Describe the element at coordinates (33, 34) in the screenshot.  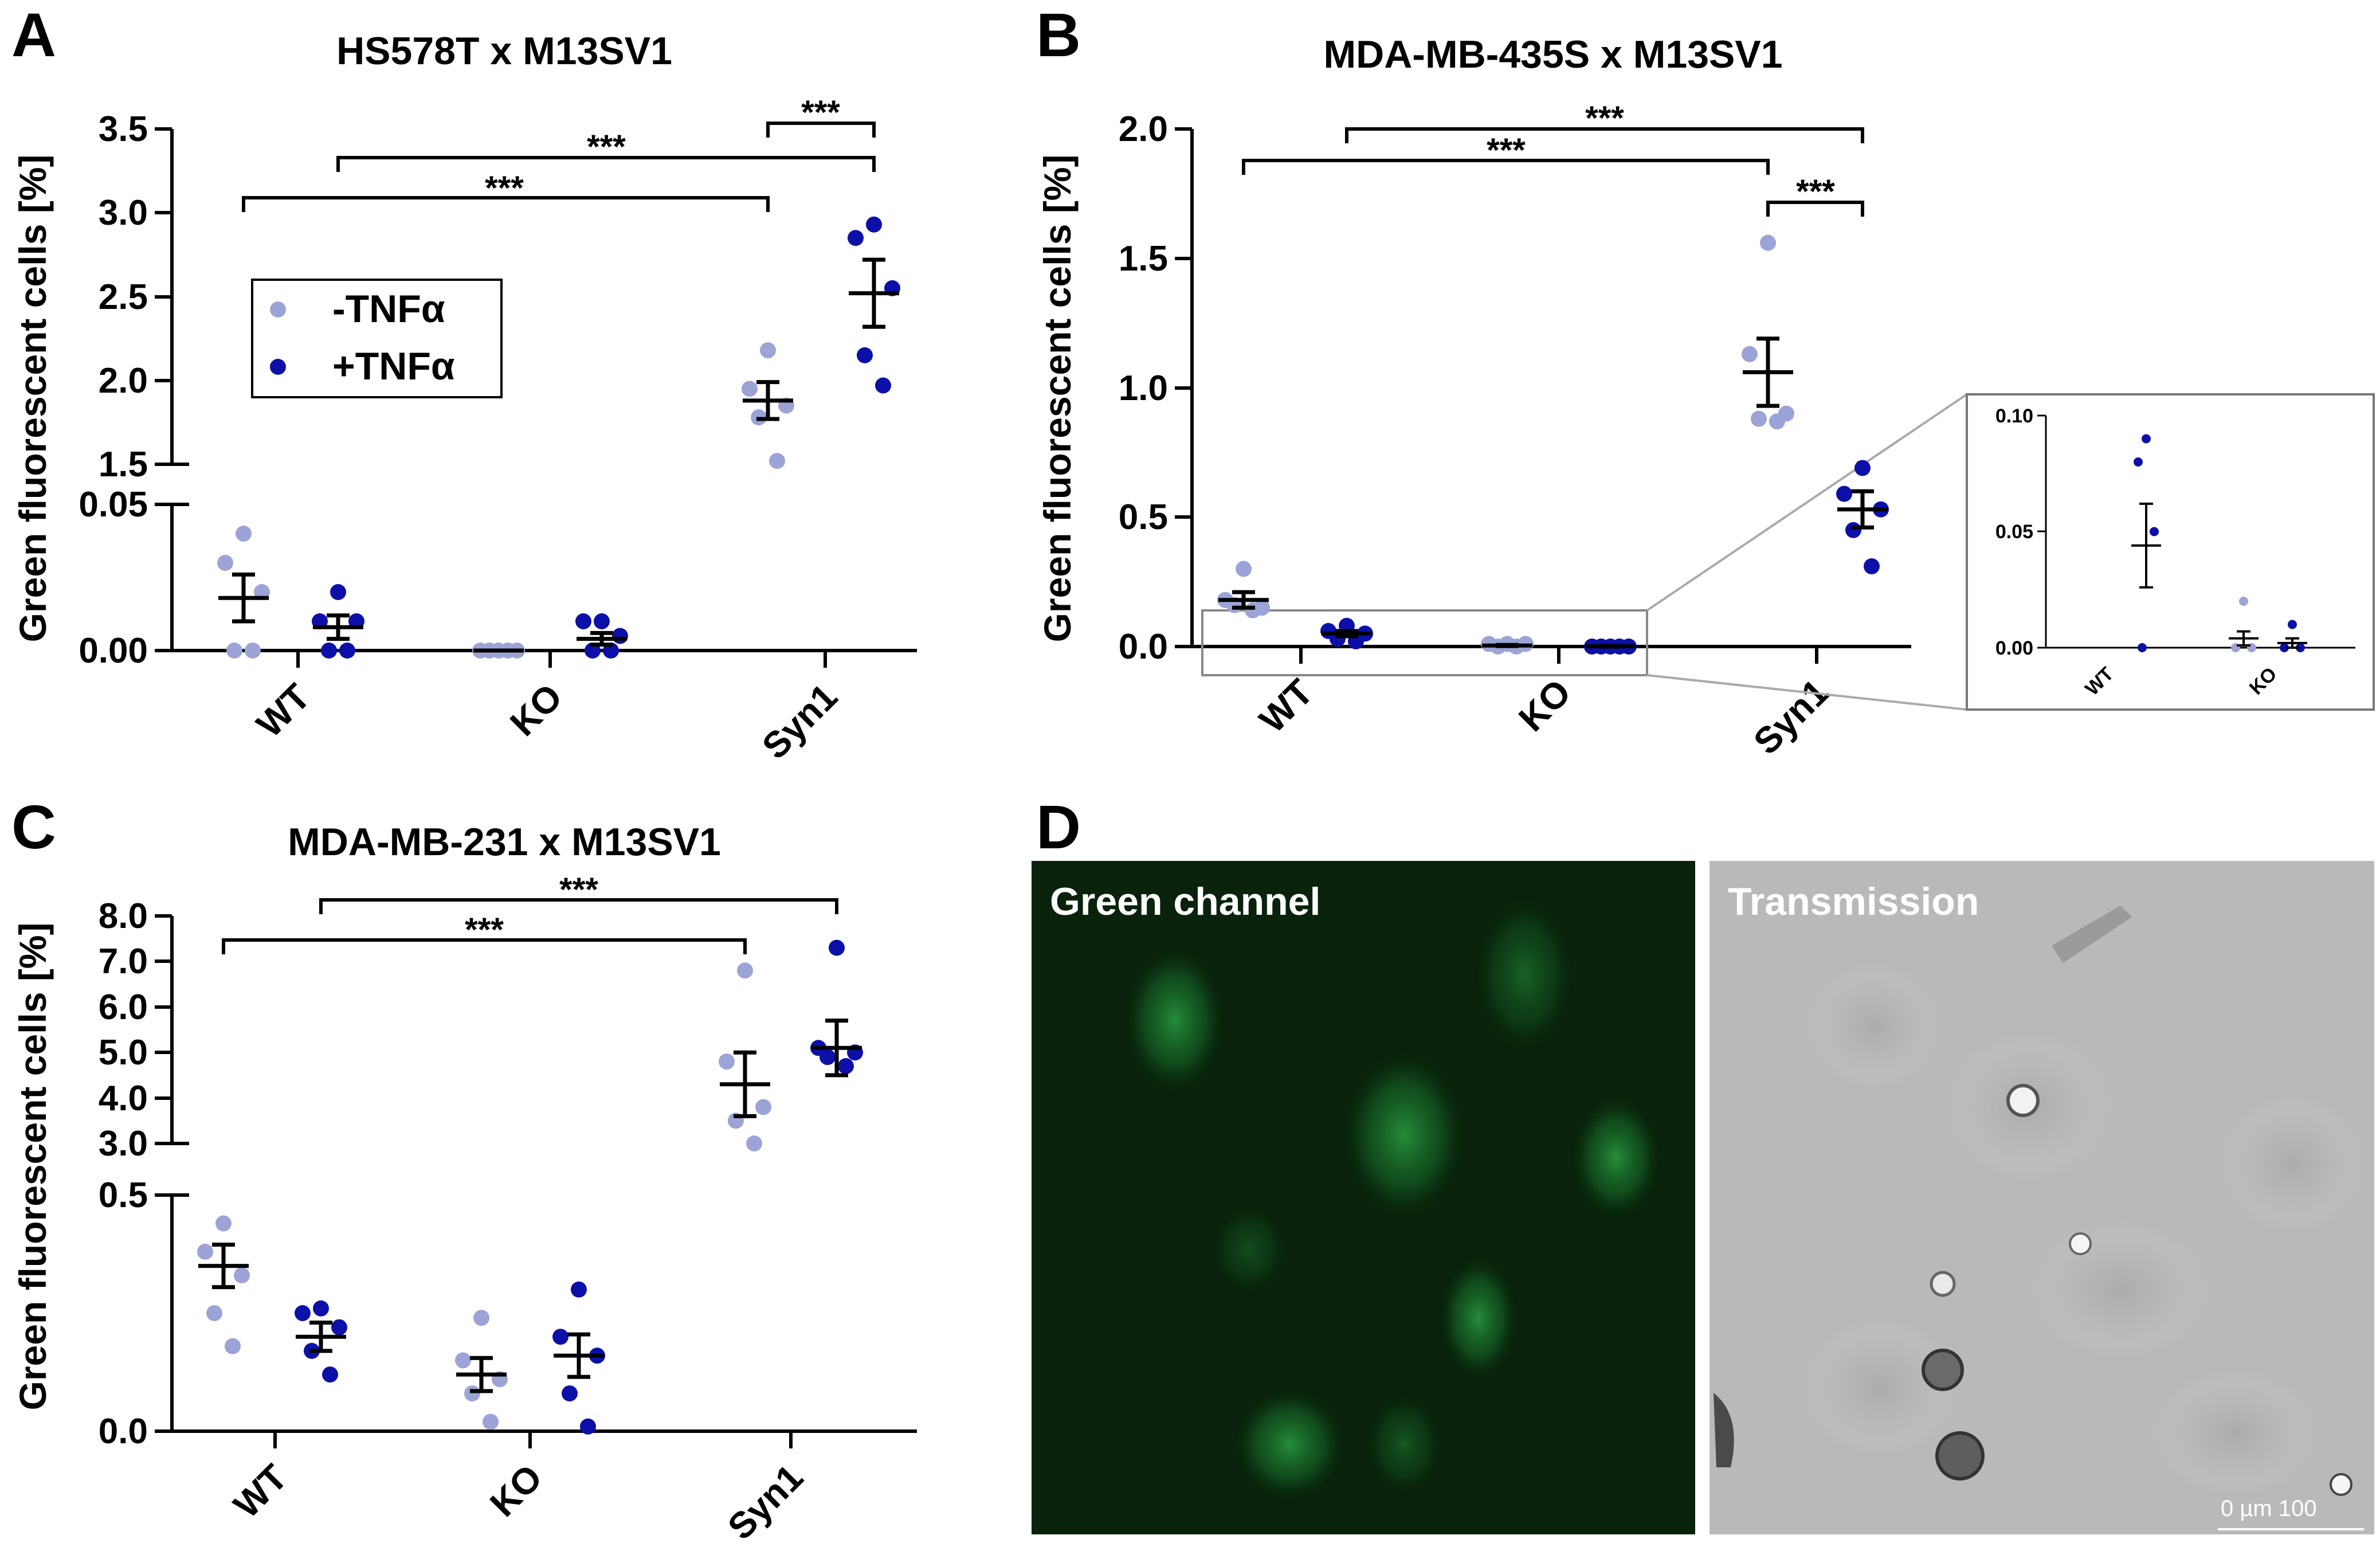
I see `panel-label-a: A` at that location.